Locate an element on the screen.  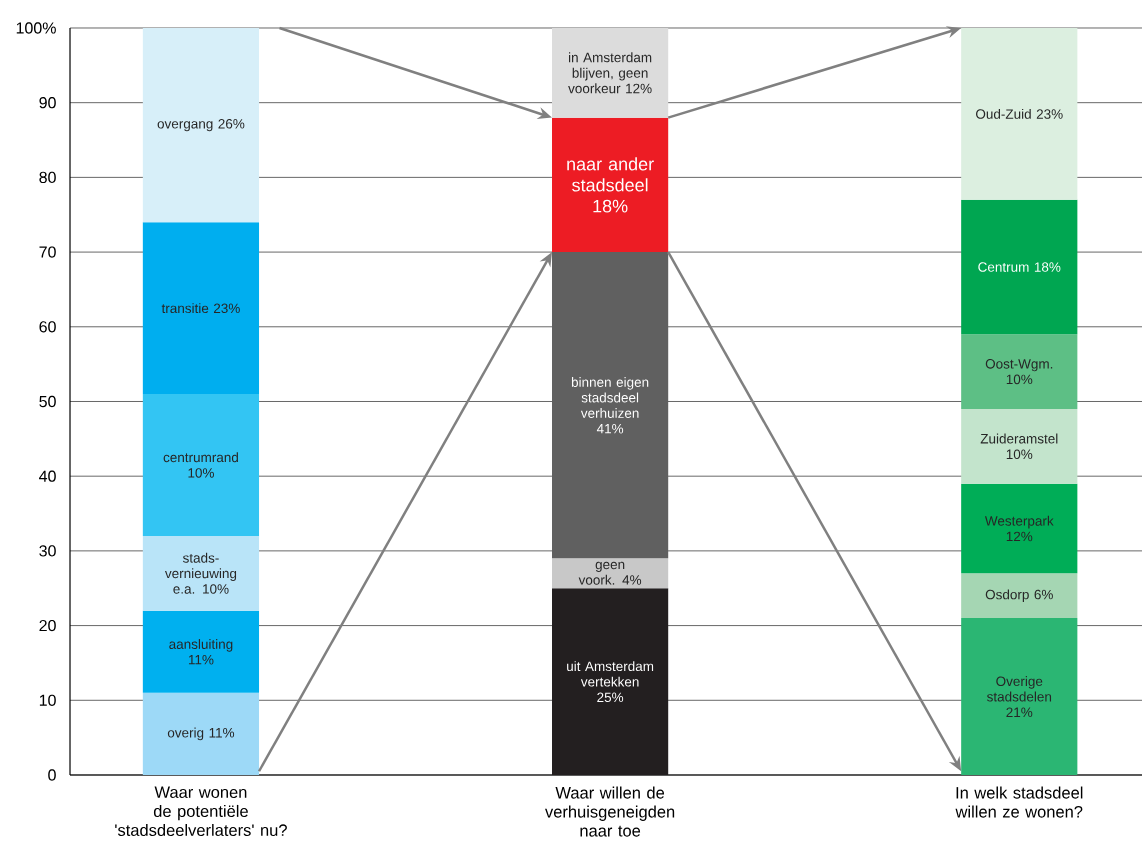
y-tick-label: 100% is located at coordinates (36, 28).